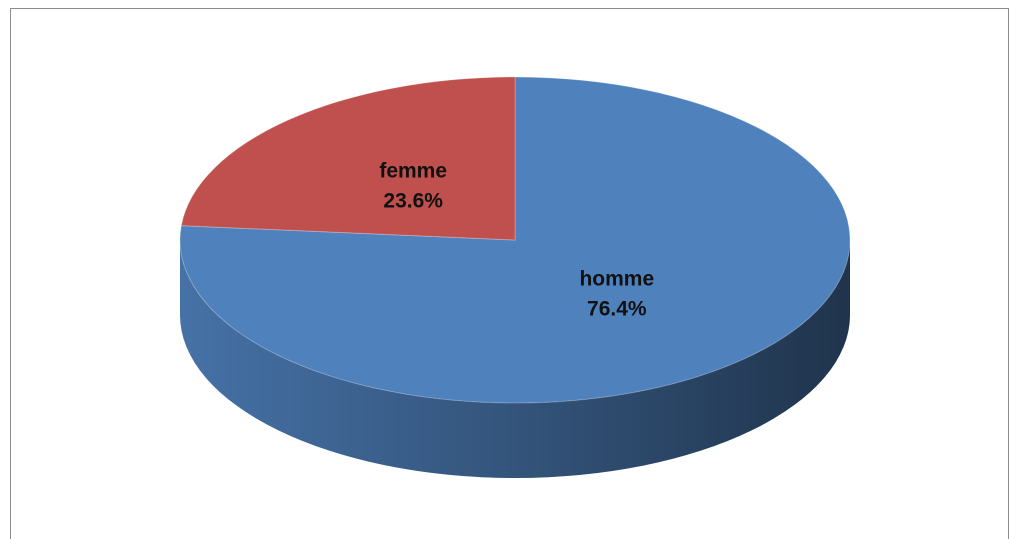 This screenshot has height=539, width=1009. What do you see at coordinates (616, 279) in the screenshot?
I see `slice-name: homme` at bounding box center [616, 279].